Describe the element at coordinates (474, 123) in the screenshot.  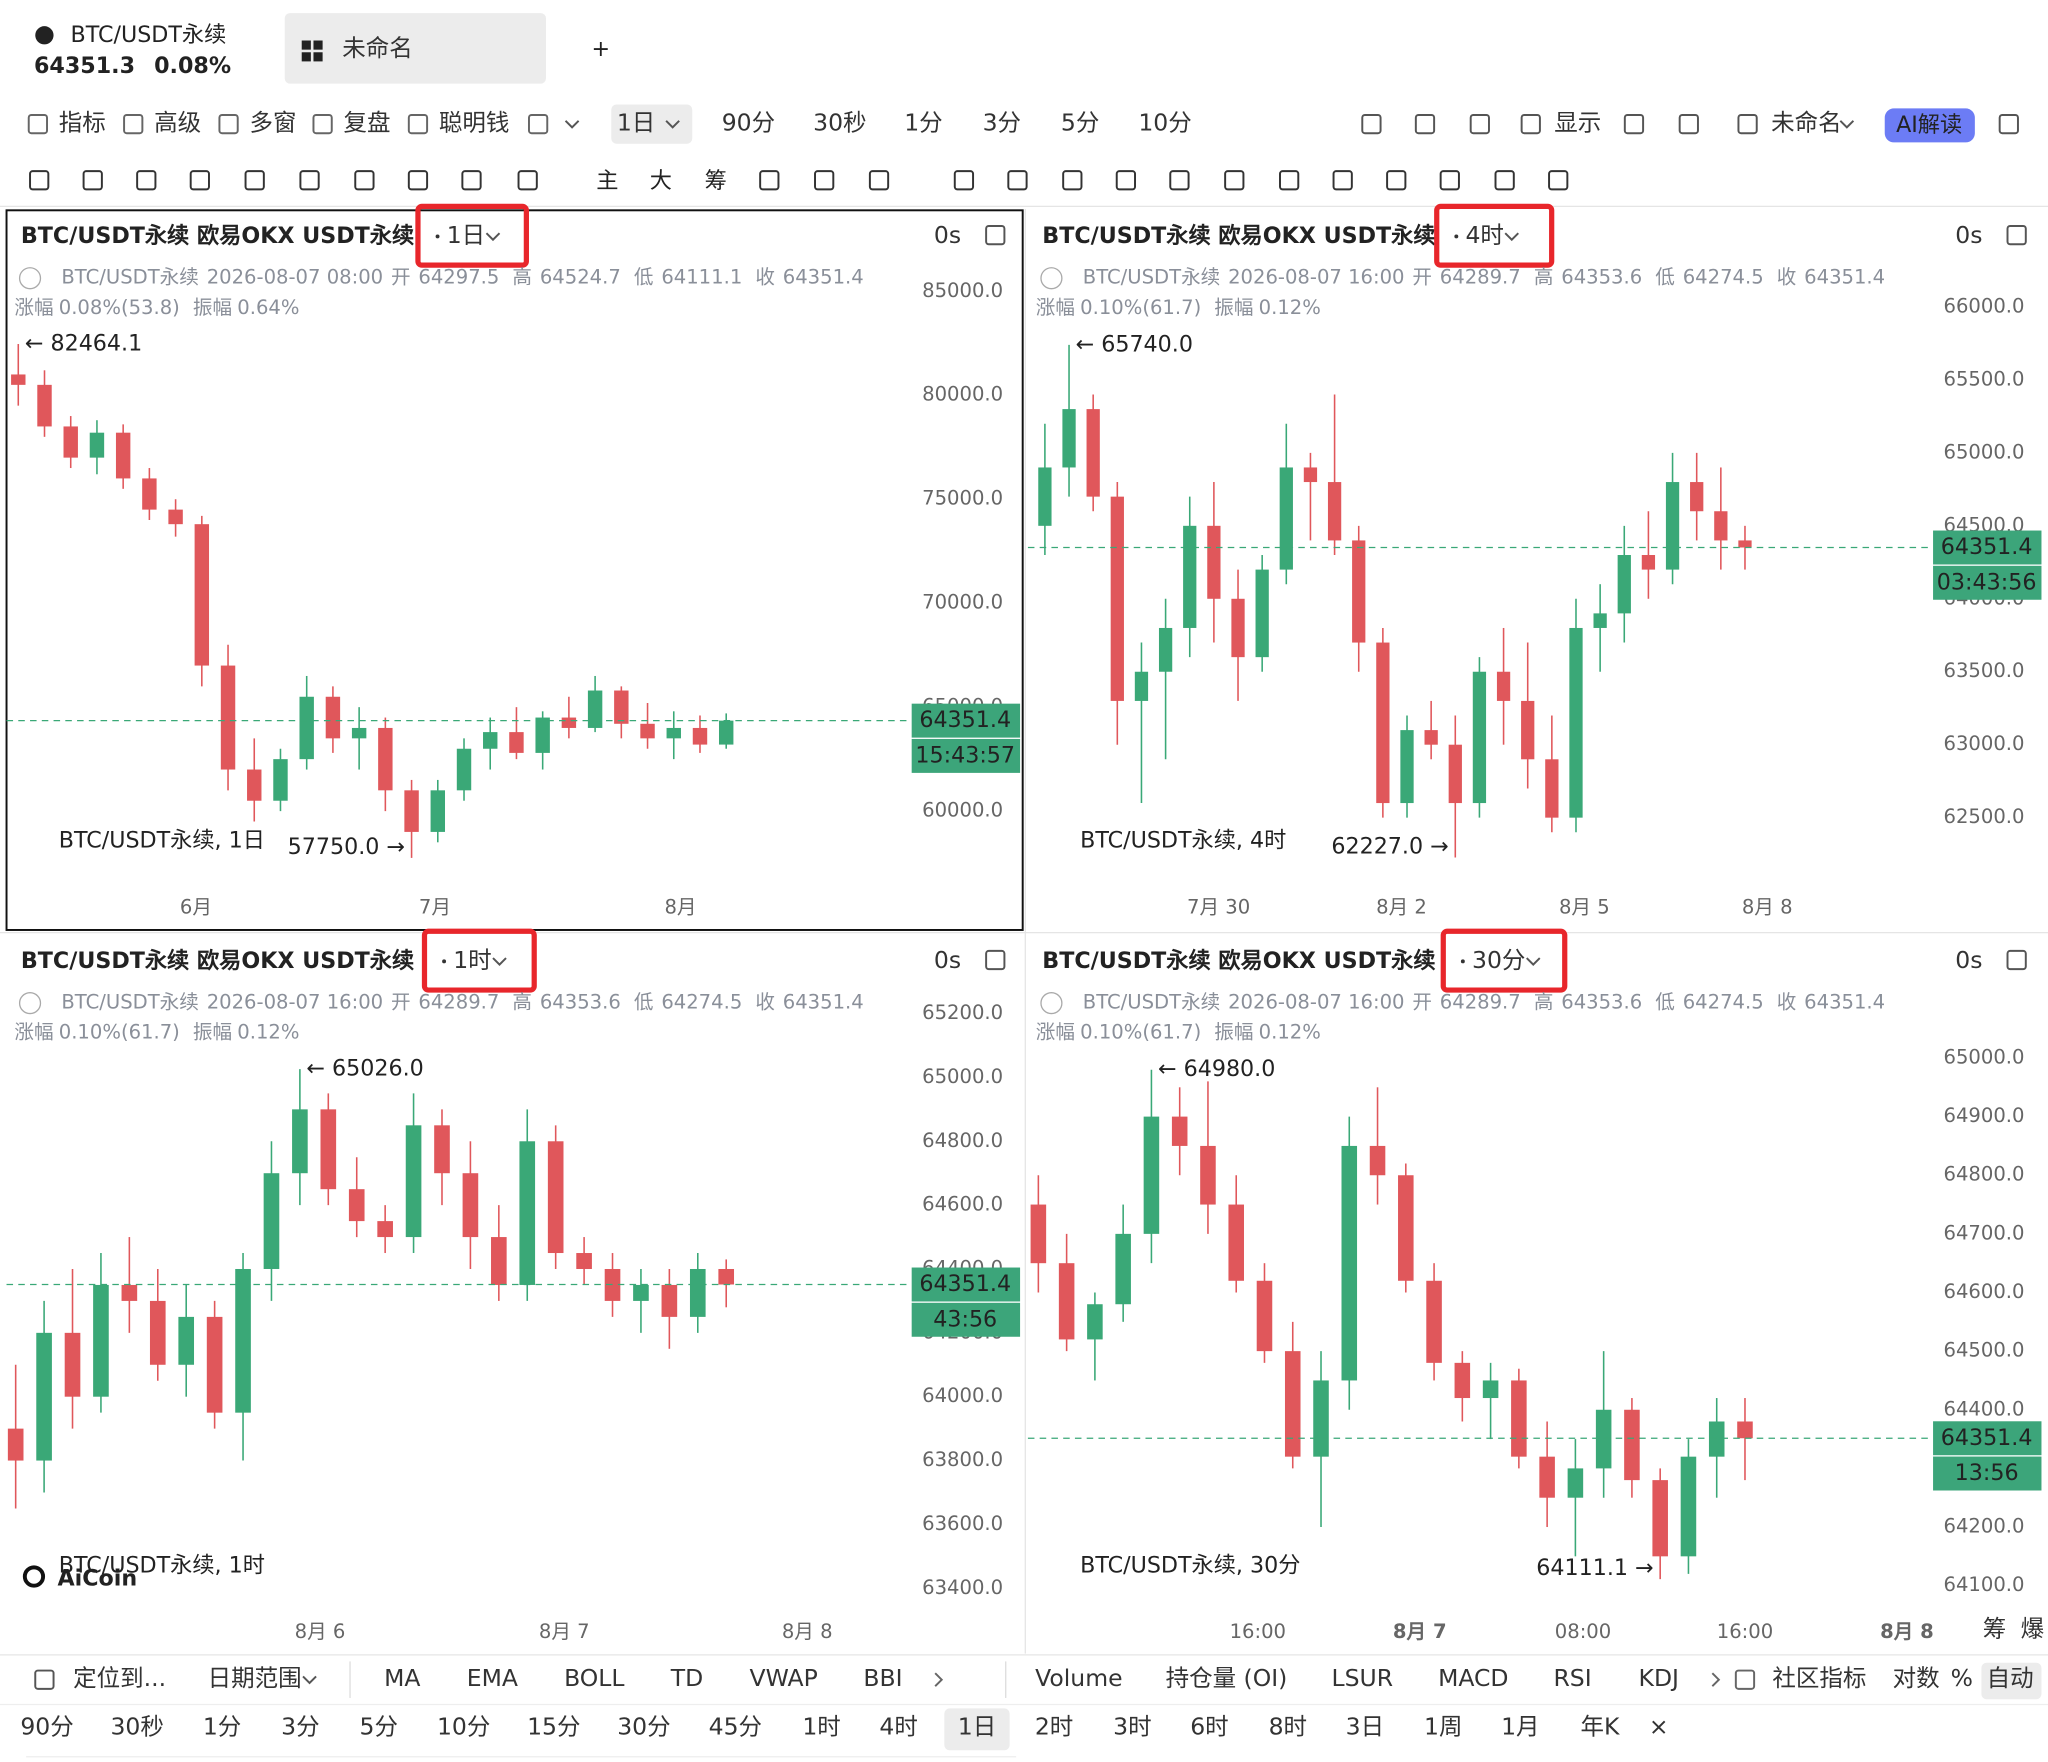
I see `toolbar-item: 聪明钱` at that location.